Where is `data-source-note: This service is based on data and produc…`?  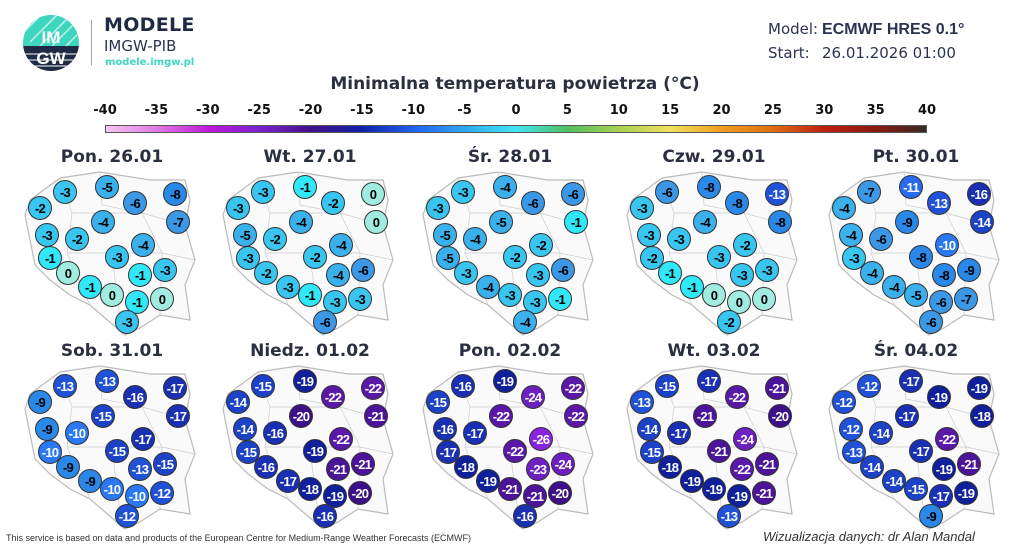 data-source-note: This service is based on data and produc… is located at coordinates (239, 538).